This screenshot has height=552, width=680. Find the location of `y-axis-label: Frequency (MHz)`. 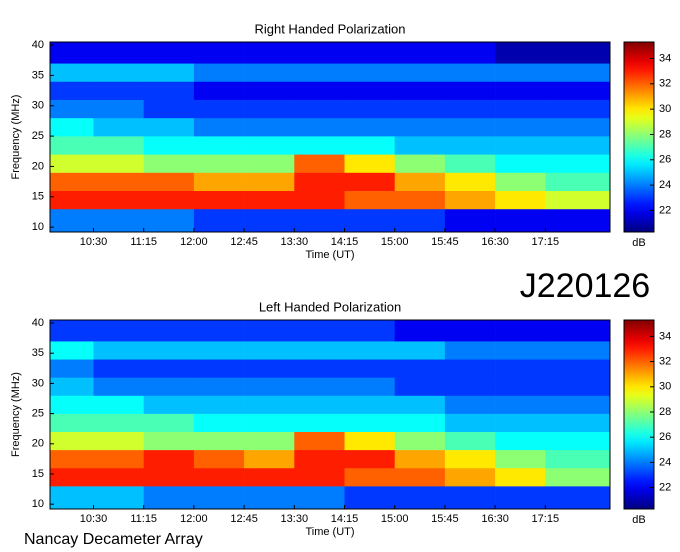

y-axis-label: Frequency (MHz) is located at coordinates (16, 137).